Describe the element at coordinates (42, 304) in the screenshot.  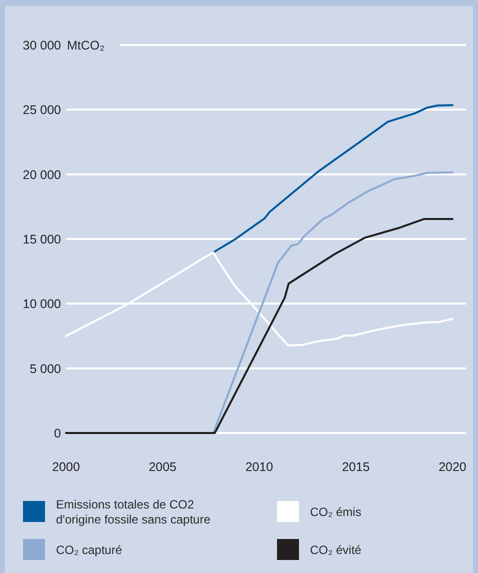
I see `y-tick-label: 10 000` at that location.